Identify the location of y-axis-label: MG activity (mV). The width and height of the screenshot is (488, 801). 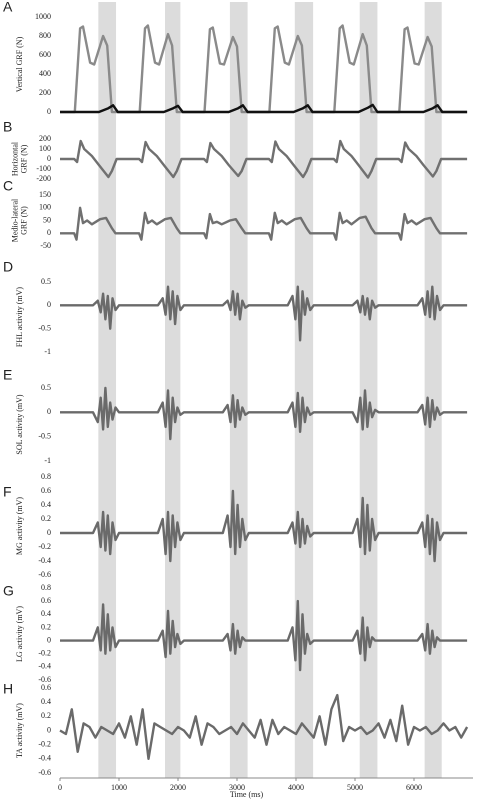
(19, 526).